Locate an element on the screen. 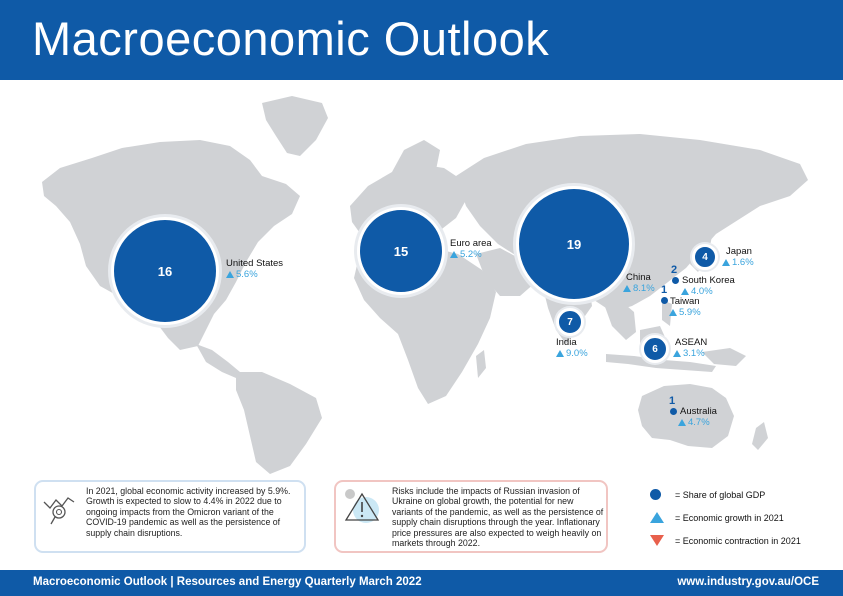 This screenshot has height=596, width=843. legend-share: = Share of global GDP is located at coordinates (707, 494).